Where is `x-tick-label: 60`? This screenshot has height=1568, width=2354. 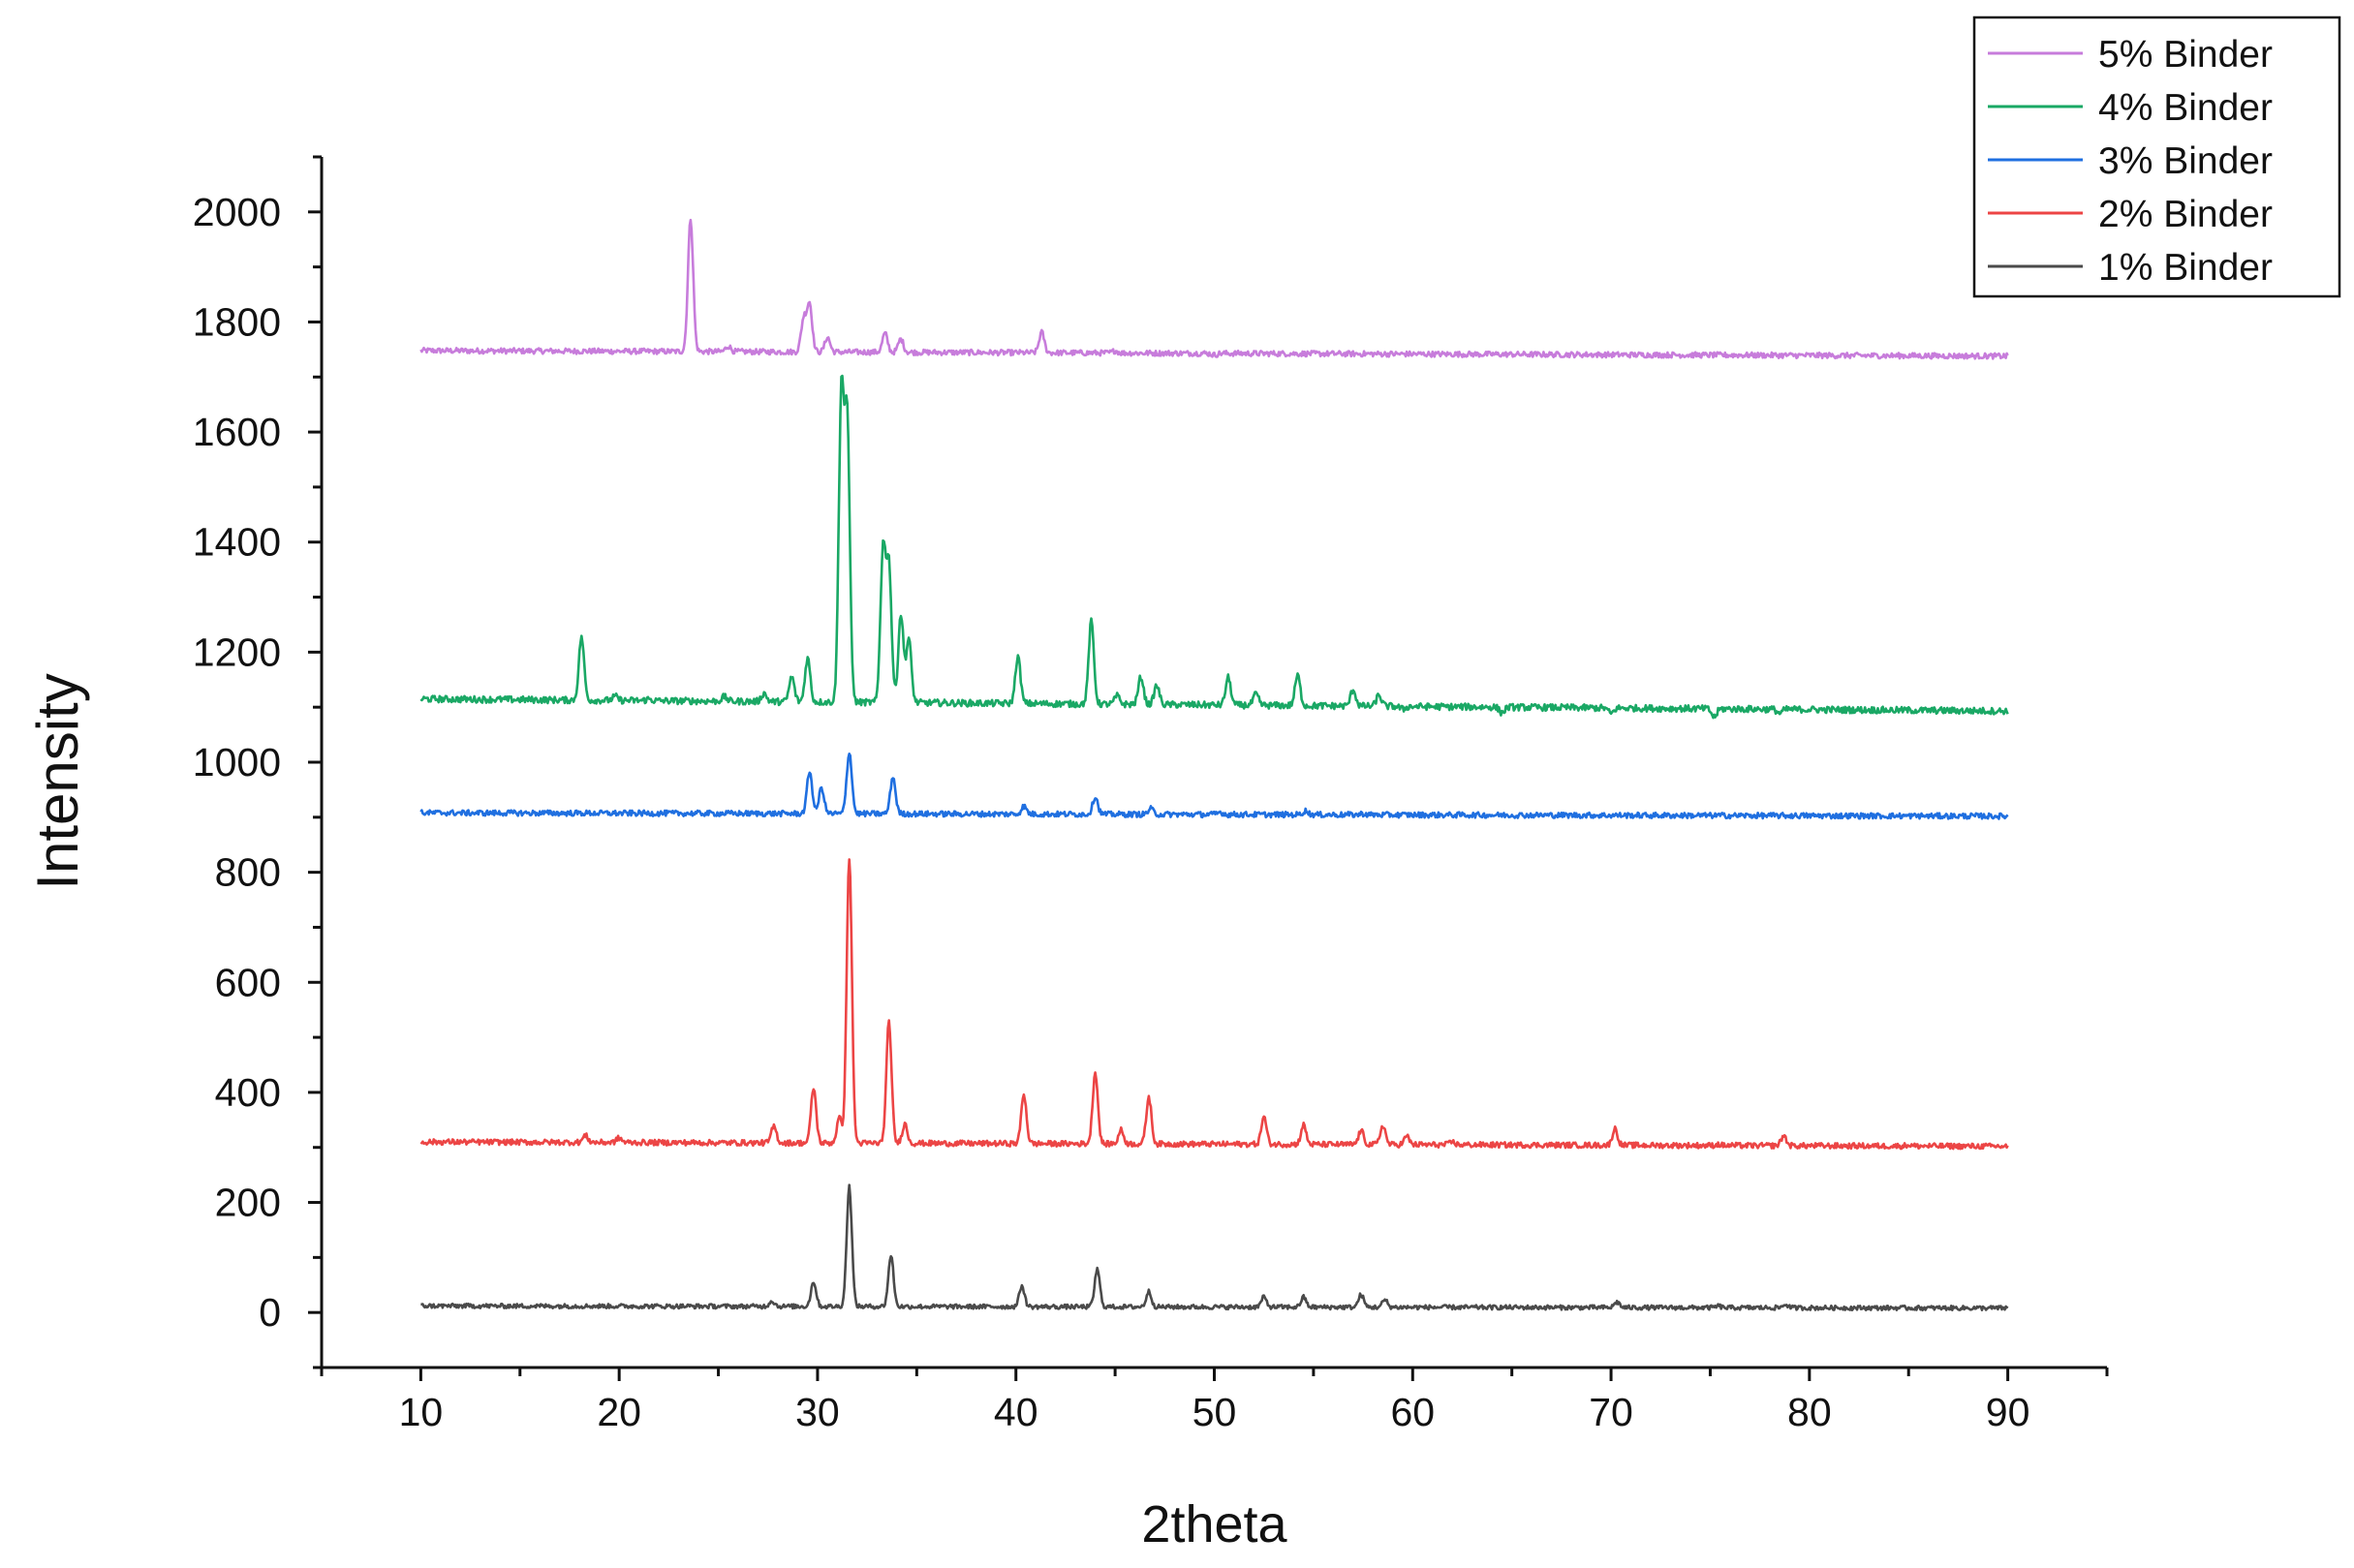
x-tick-label: 60 is located at coordinates (1412, 1412).